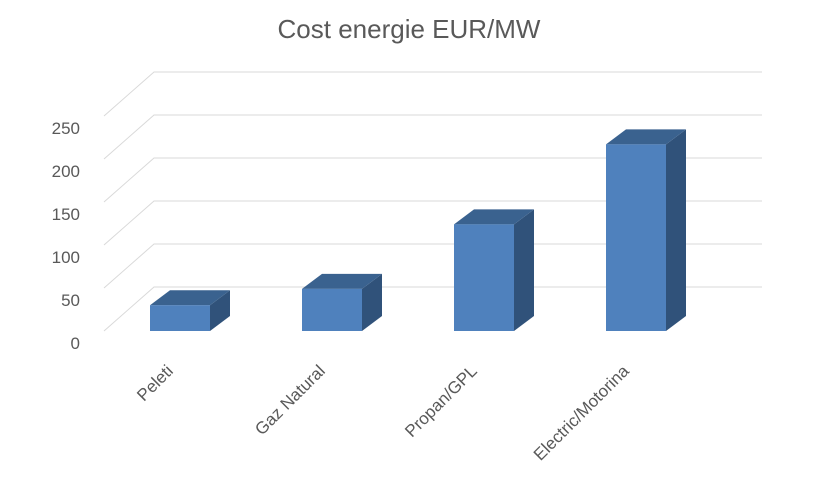  I want to click on chart-title: Cost energie EUR/MW, so click(409, 29).